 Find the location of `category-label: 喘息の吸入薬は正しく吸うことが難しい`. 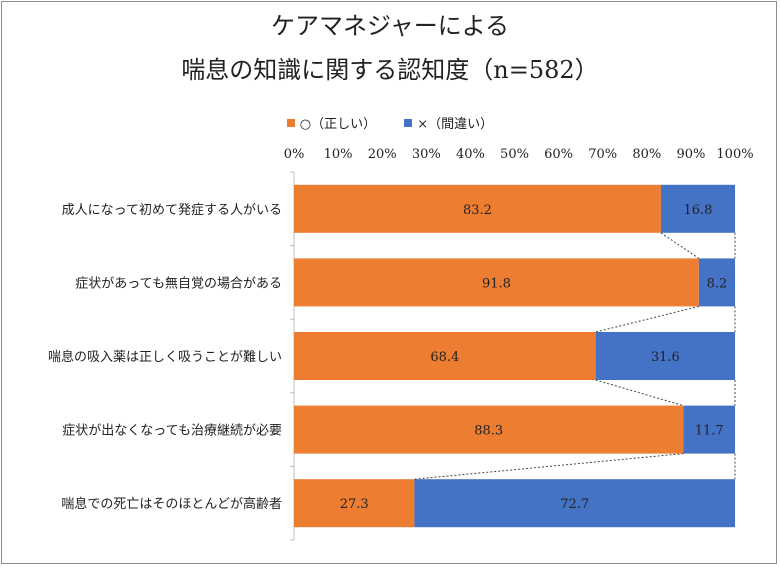

category-label: 喘息の吸入薬は正しく吸うことが難しい is located at coordinates (165, 357).